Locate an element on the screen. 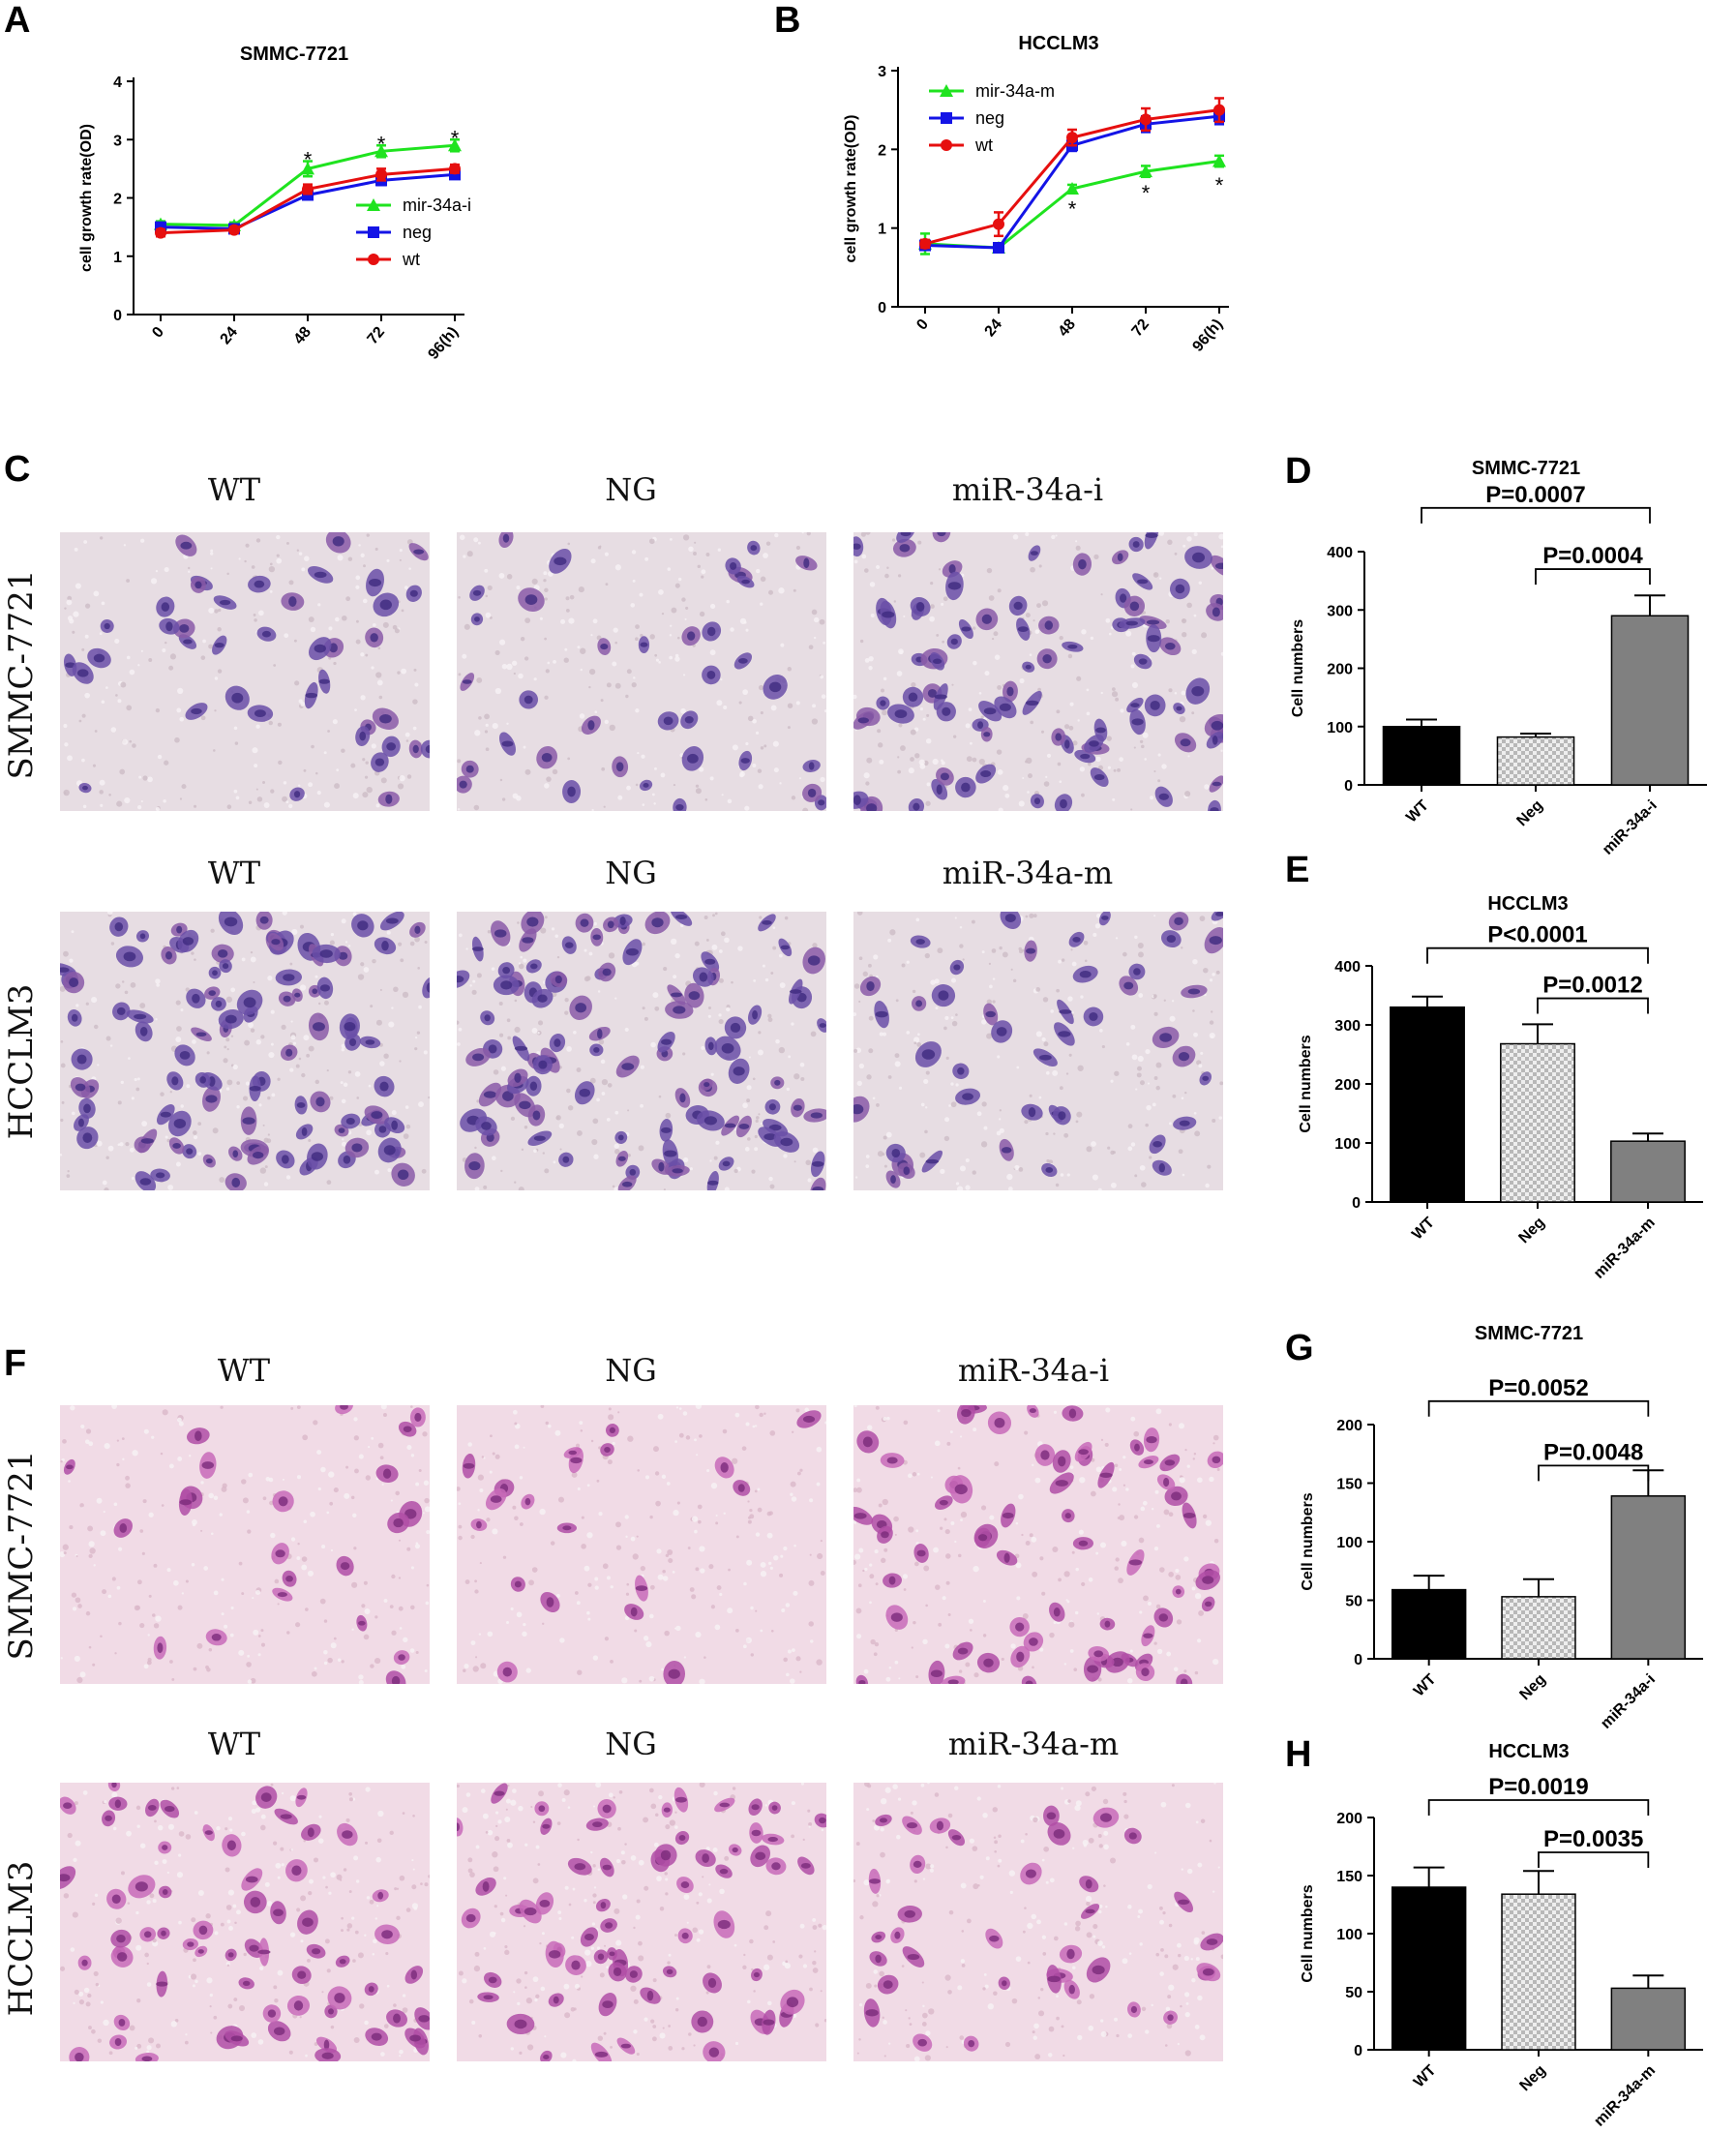 This screenshot has width=1736, height=2133. bar is located at coordinates (1538, 1972).